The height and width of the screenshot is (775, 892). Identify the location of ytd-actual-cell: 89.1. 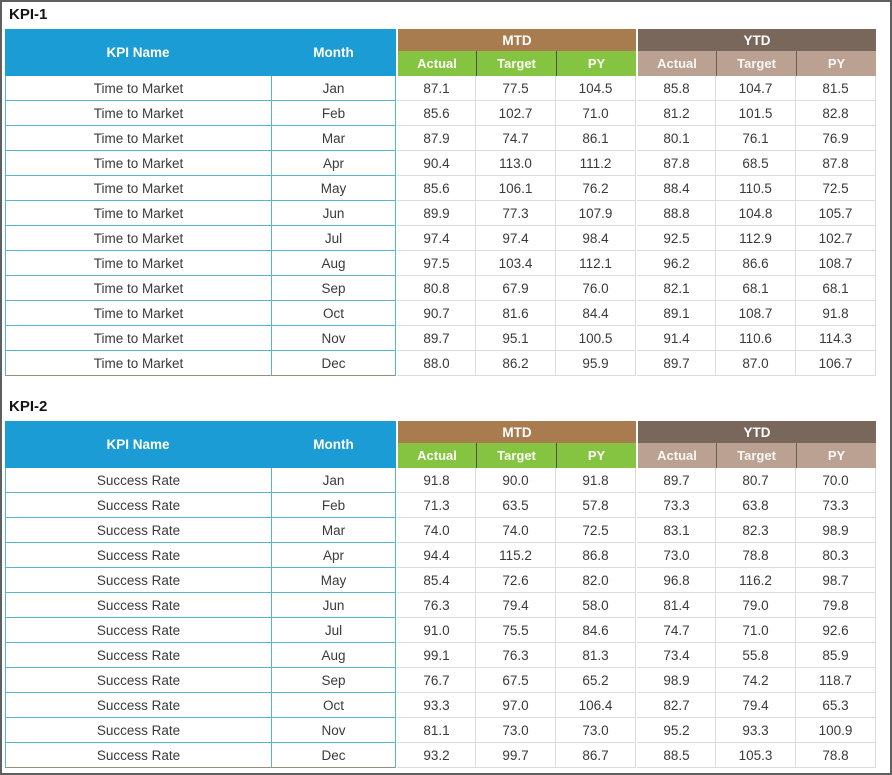
(676, 313).